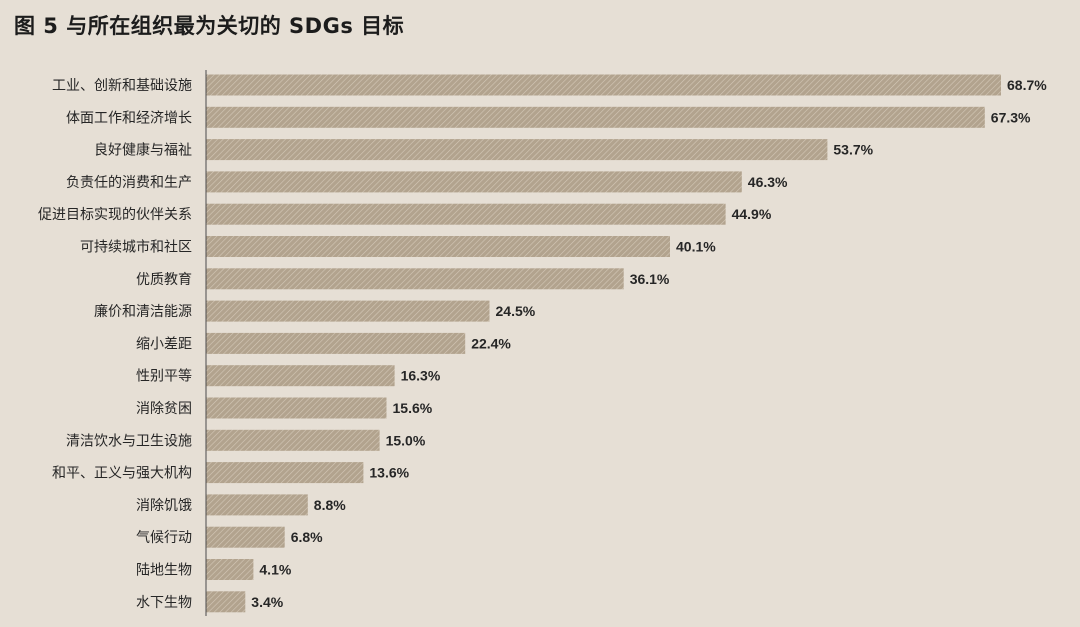  Describe the element at coordinates (307, 537) in the screenshot. I see `value-label-14: 6.8%` at that location.